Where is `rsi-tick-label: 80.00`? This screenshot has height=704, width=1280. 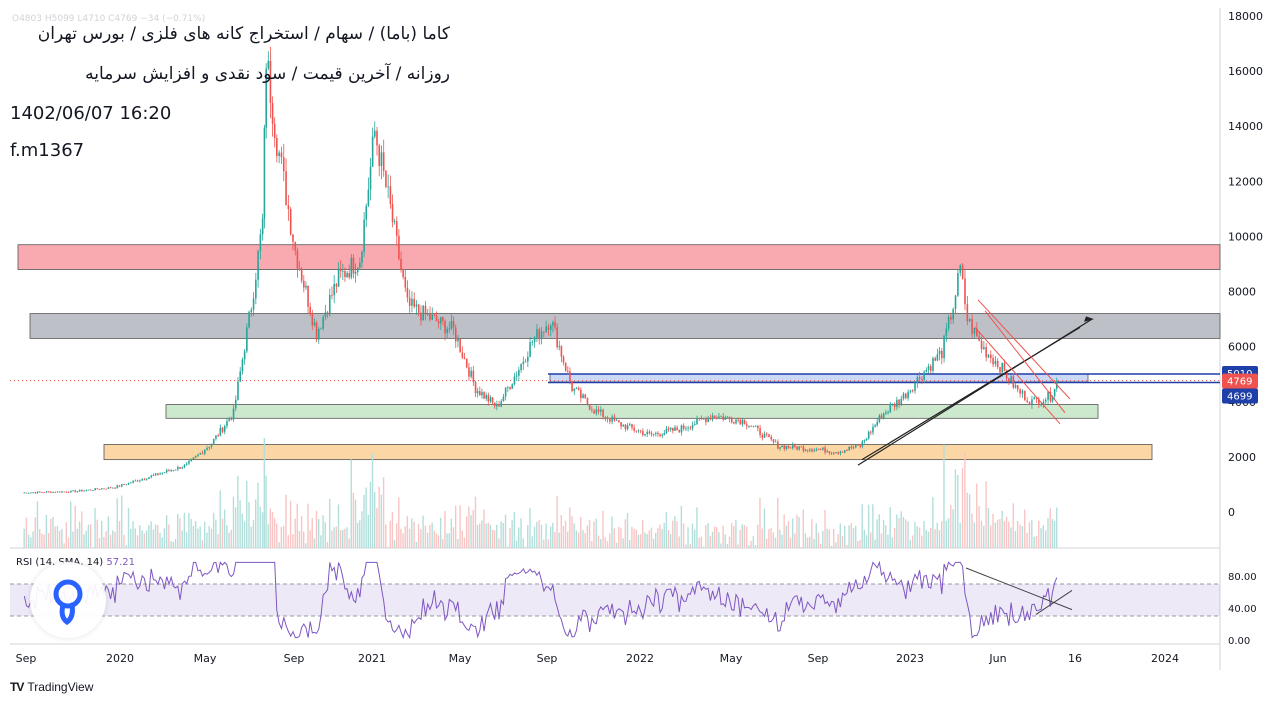
rsi-tick-label: 80.00 is located at coordinates (1242, 577).